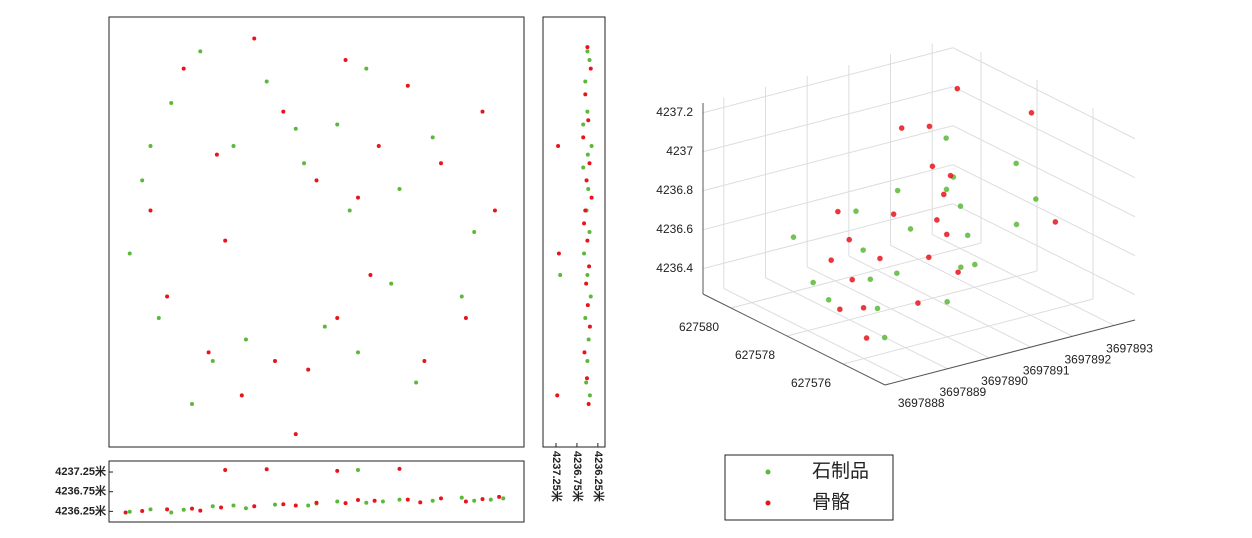  I want to click on y-tick-label: 3697891, so click(1046, 370).